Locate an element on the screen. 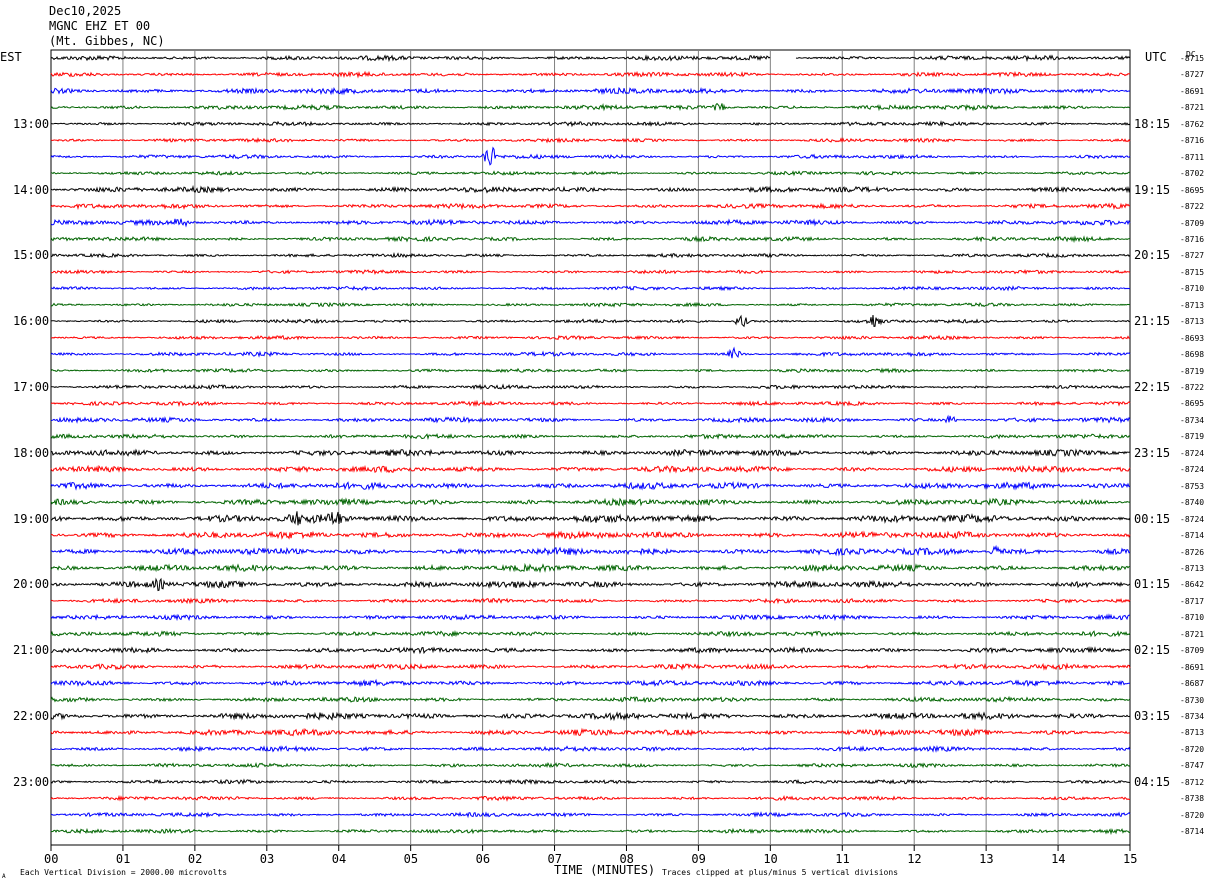  corner-mark: A is located at coordinates (4, 876).